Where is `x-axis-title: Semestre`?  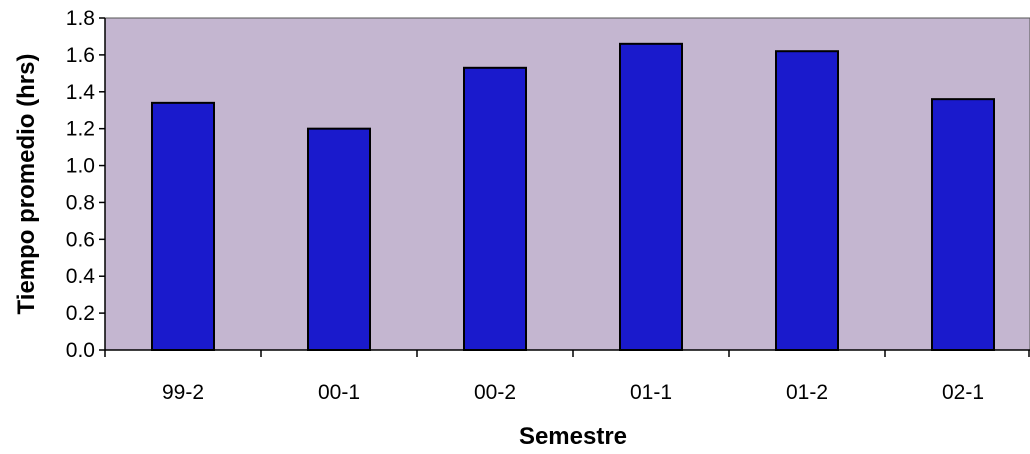 x-axis-title: Semestre is located at coordinates (573, 436).